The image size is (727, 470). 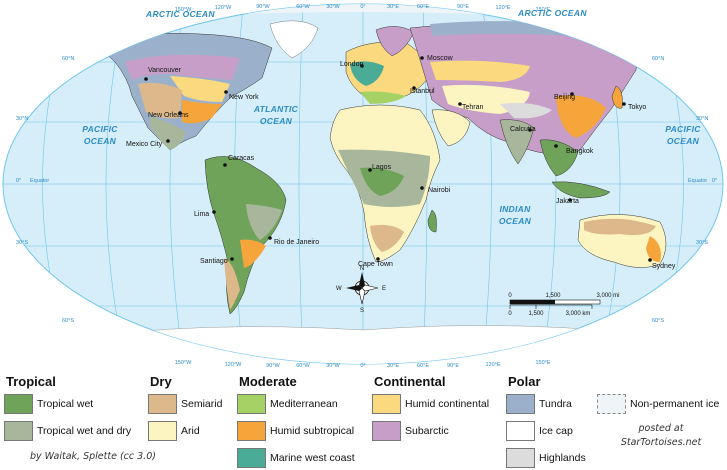 I want to click on legend-label: Highlands, so click(x=562, y=458).